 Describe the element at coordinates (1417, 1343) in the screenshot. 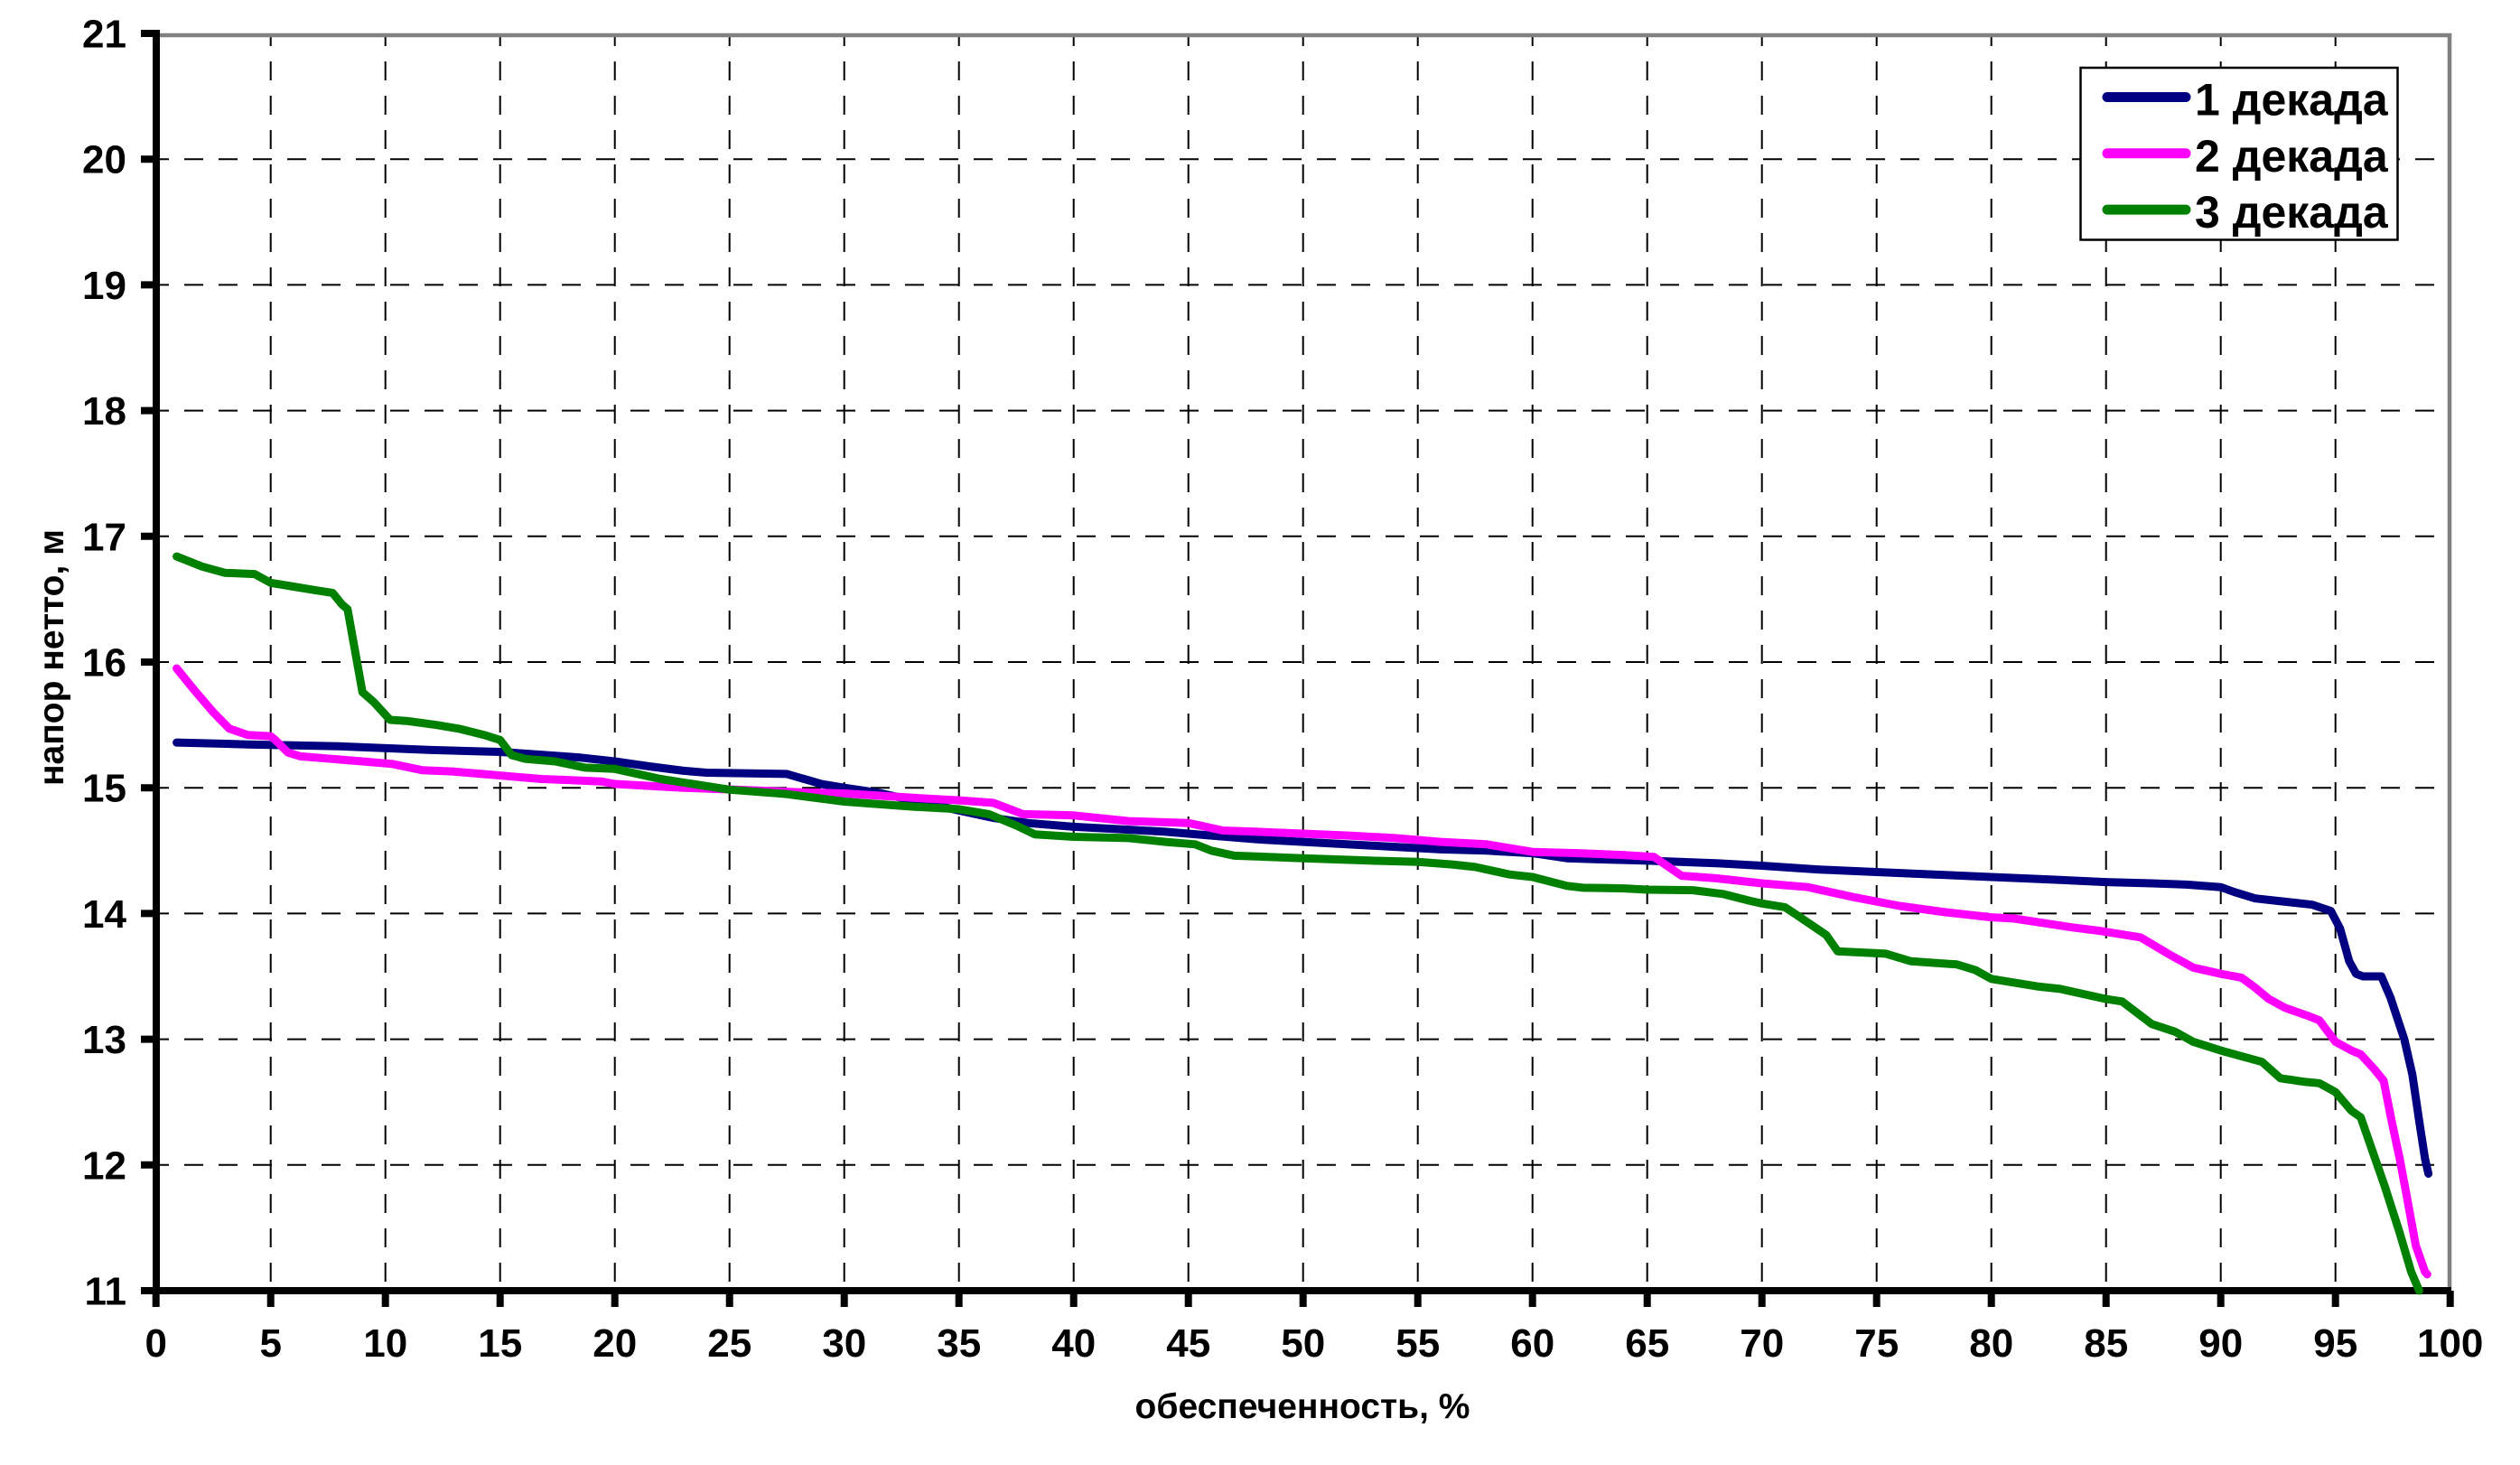

I see `svg-text: 55` at that location.